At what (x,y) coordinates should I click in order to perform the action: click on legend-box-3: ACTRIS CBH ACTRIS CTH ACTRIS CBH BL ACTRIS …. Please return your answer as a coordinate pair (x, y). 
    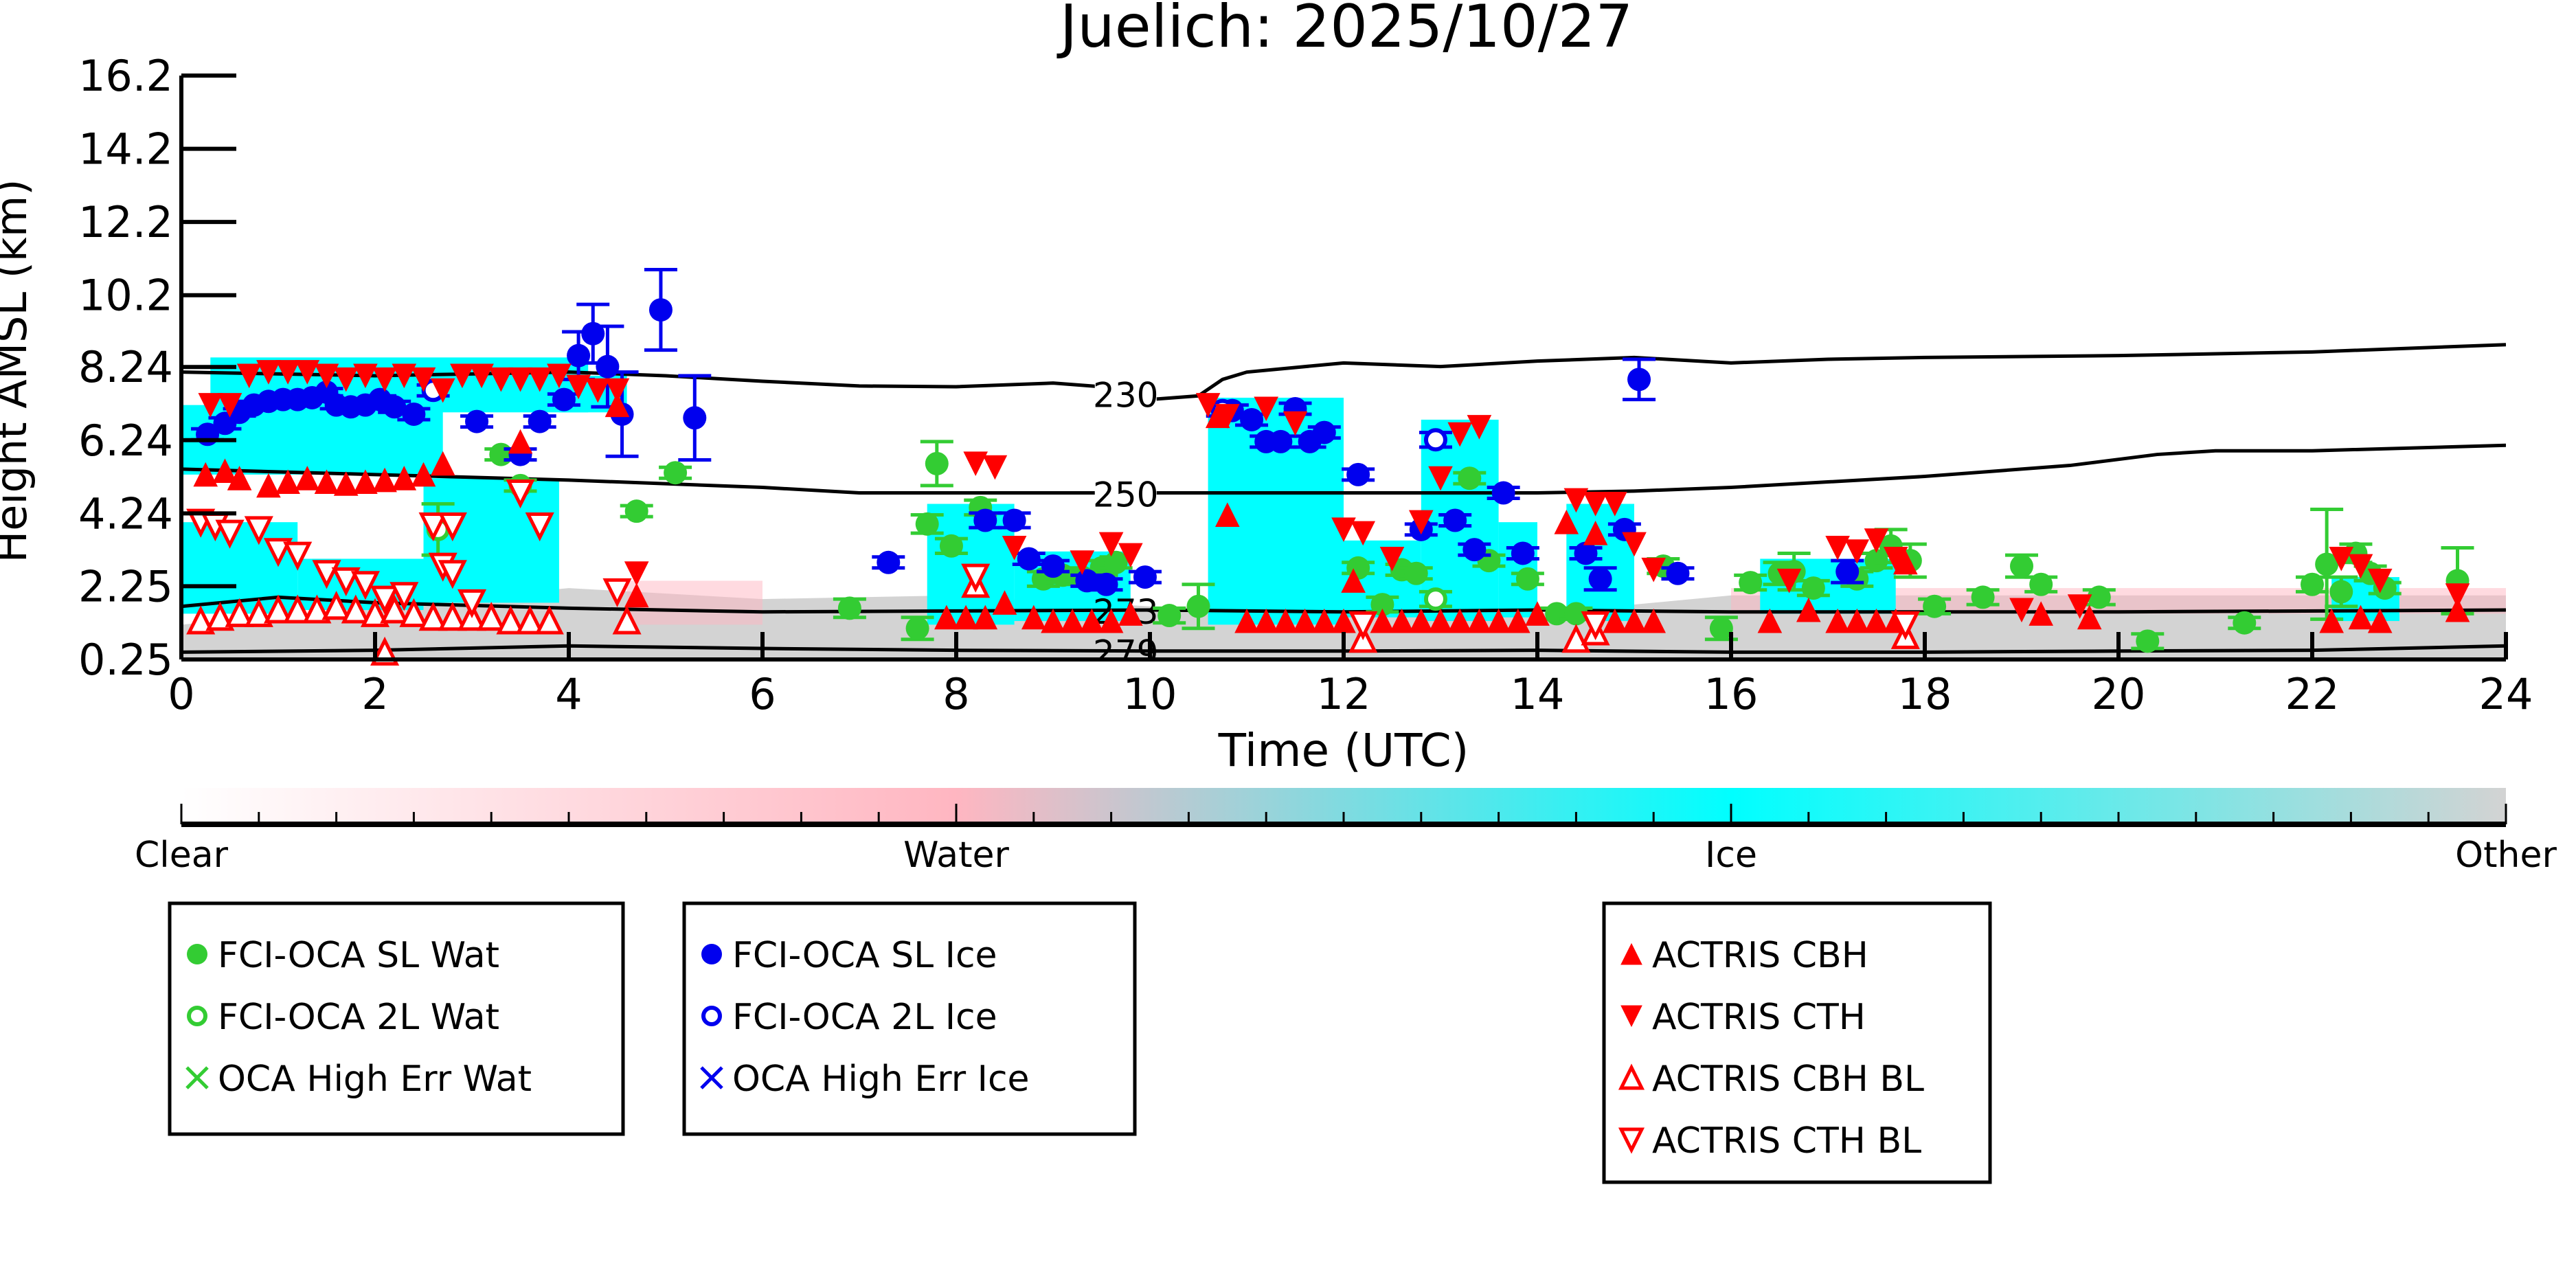
    Looking at the image, I should click on (1797, 1042).